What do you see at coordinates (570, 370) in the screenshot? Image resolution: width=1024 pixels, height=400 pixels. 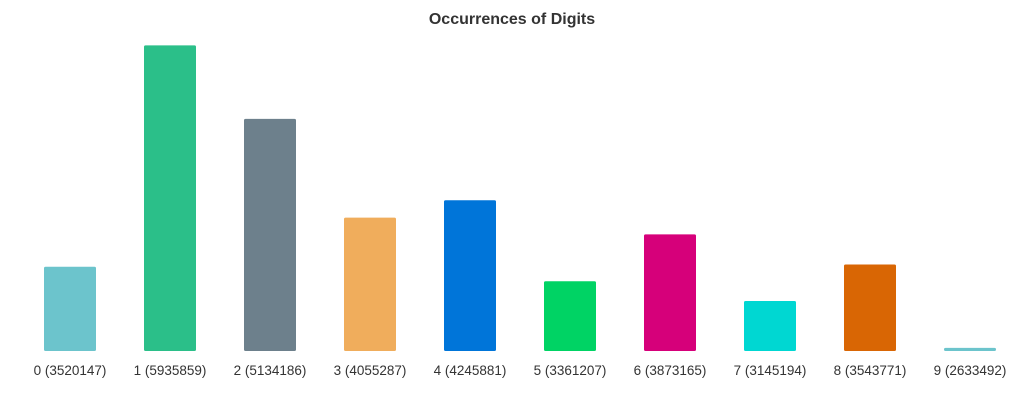 I see `tick-label-digit-5: 5 (3361207)` at bounding box center [570, 370].